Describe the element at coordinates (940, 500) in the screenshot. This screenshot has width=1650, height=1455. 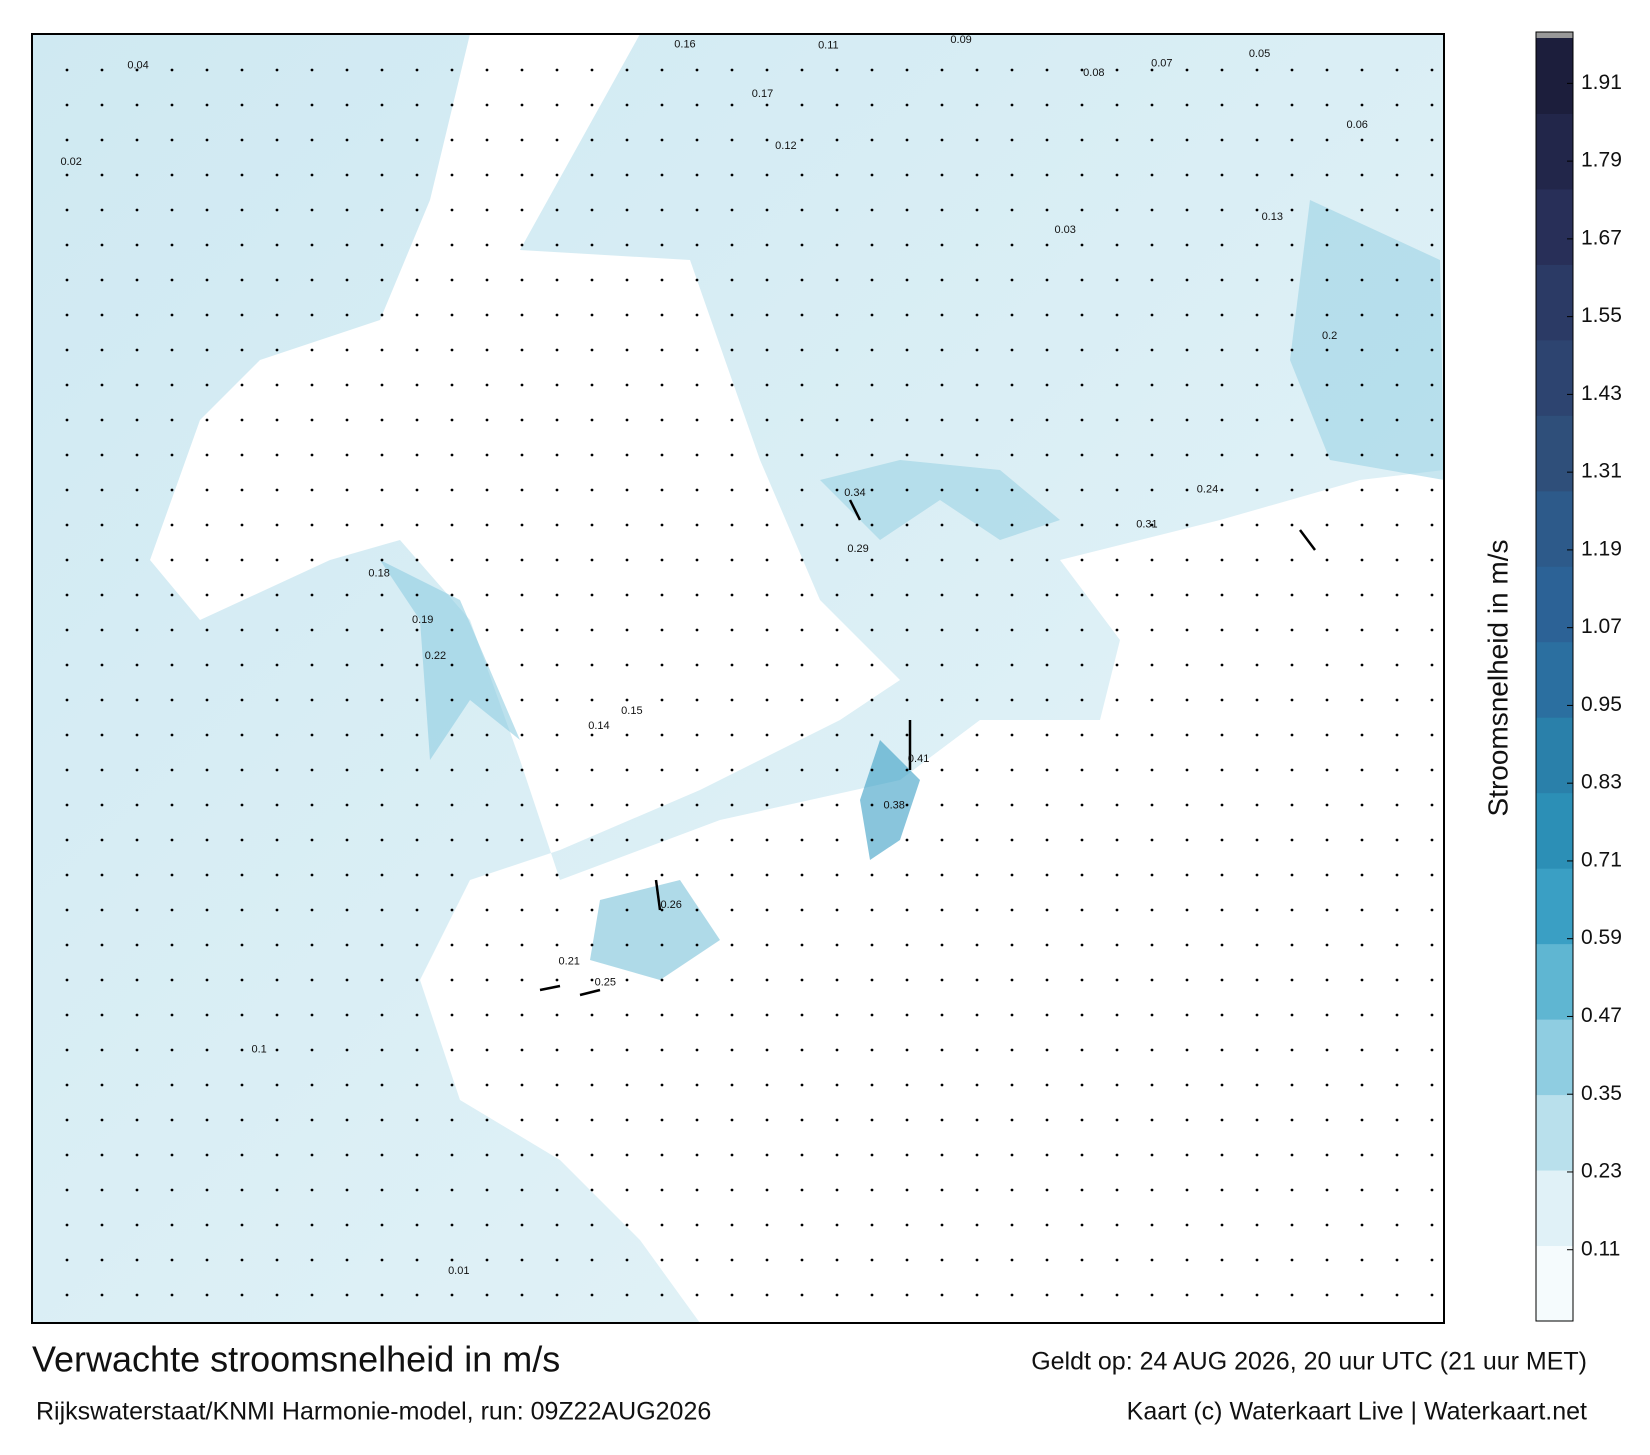
I see `estuary` at that location.